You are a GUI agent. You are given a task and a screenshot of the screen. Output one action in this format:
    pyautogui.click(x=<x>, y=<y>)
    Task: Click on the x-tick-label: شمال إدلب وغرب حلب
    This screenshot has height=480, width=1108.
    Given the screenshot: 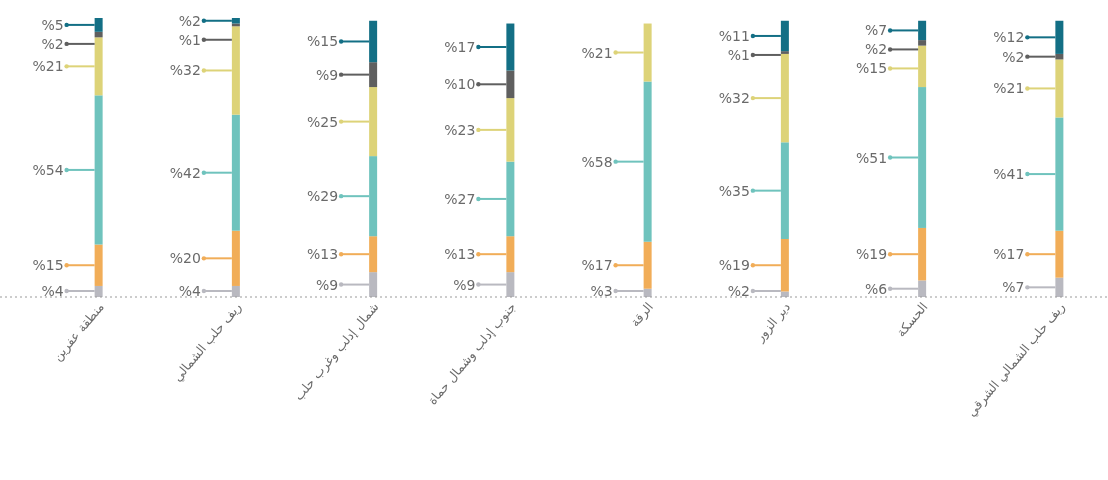 What is the action you would take?
    pyautogui.click(x=336, y=351)
    